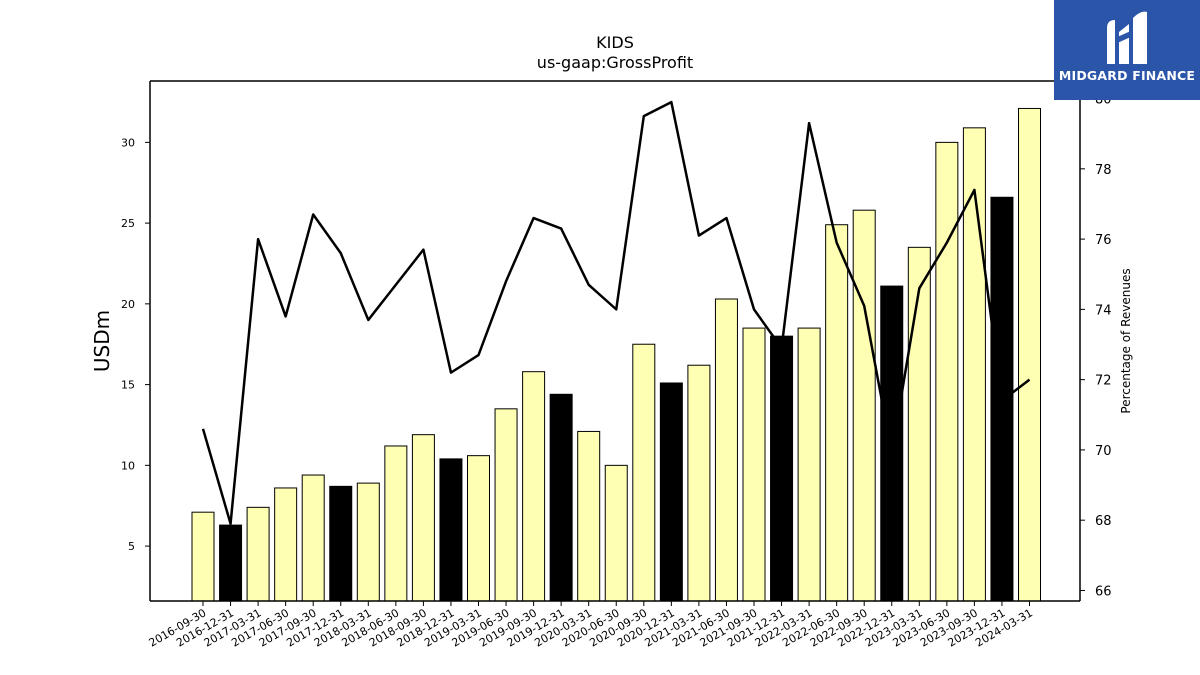 This screenshot has height=675, width=1200. I want to click on chart-title: KIDS, so click(615, 42).